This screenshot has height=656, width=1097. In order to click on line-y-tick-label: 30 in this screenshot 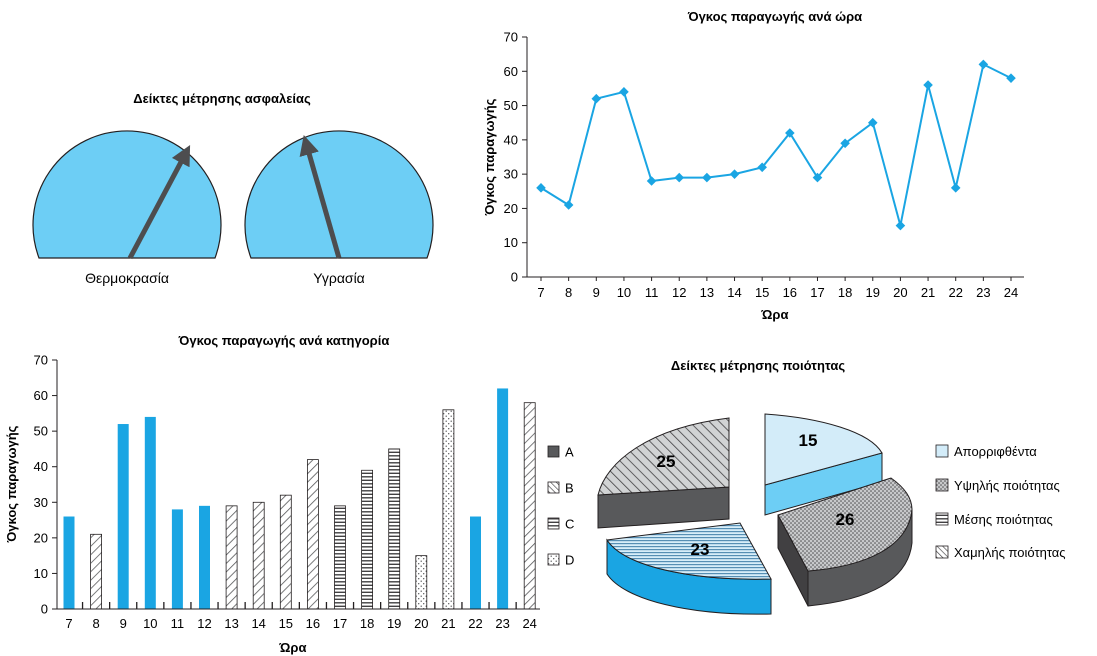, I will do `click(511, 174)`.